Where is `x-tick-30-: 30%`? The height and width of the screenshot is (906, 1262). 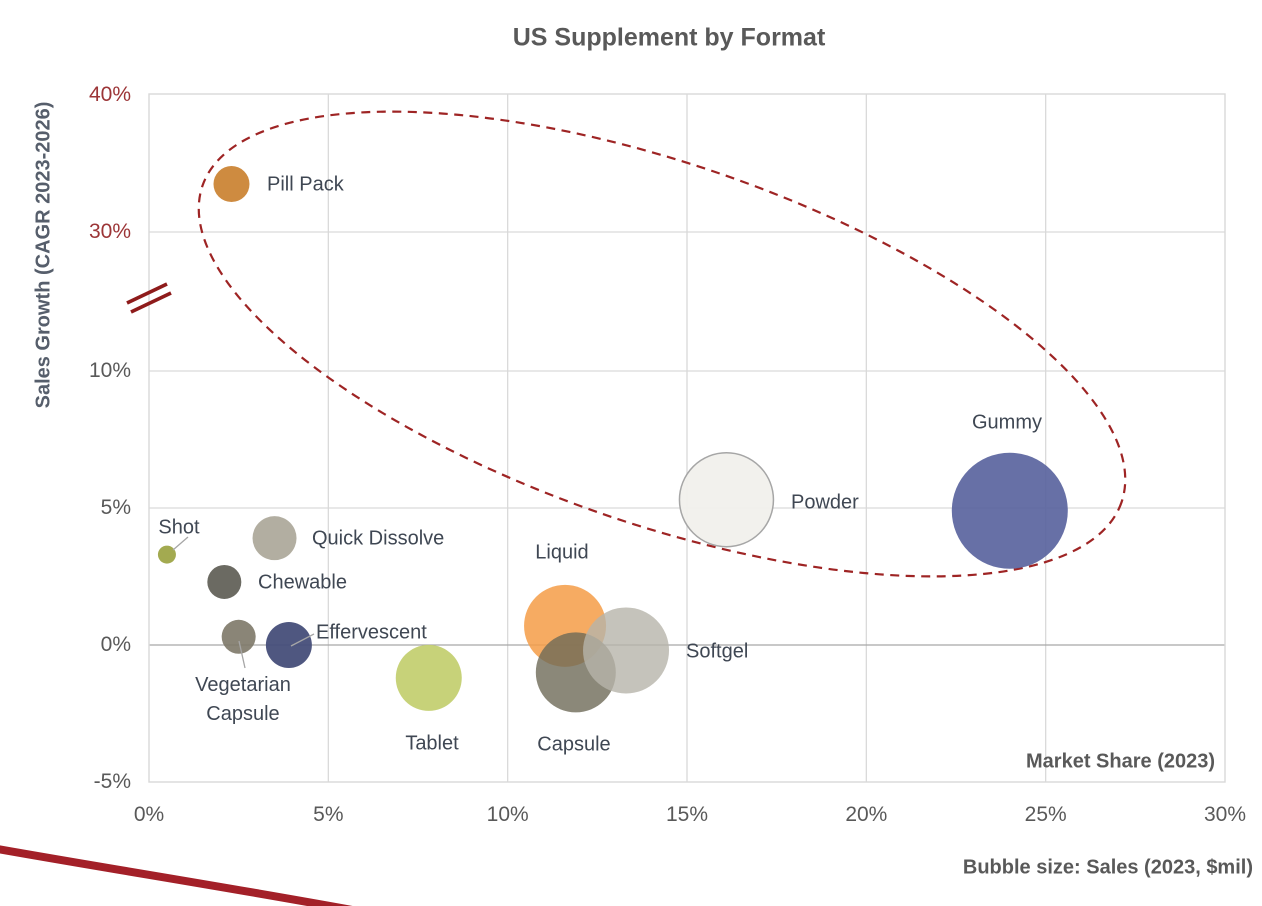 x-tick-30-: 30% is located at coordinates (1225, 814).